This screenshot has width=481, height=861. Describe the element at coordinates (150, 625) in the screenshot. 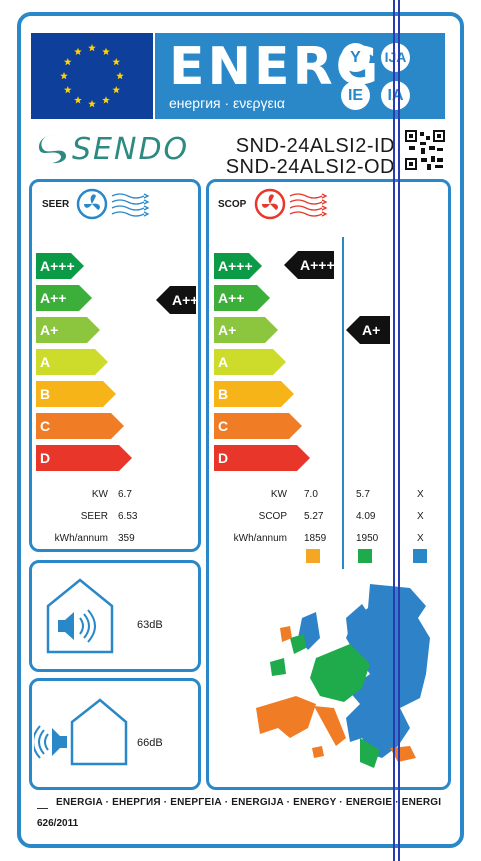

I see `indoor-sound-value: 63dB` at that location.